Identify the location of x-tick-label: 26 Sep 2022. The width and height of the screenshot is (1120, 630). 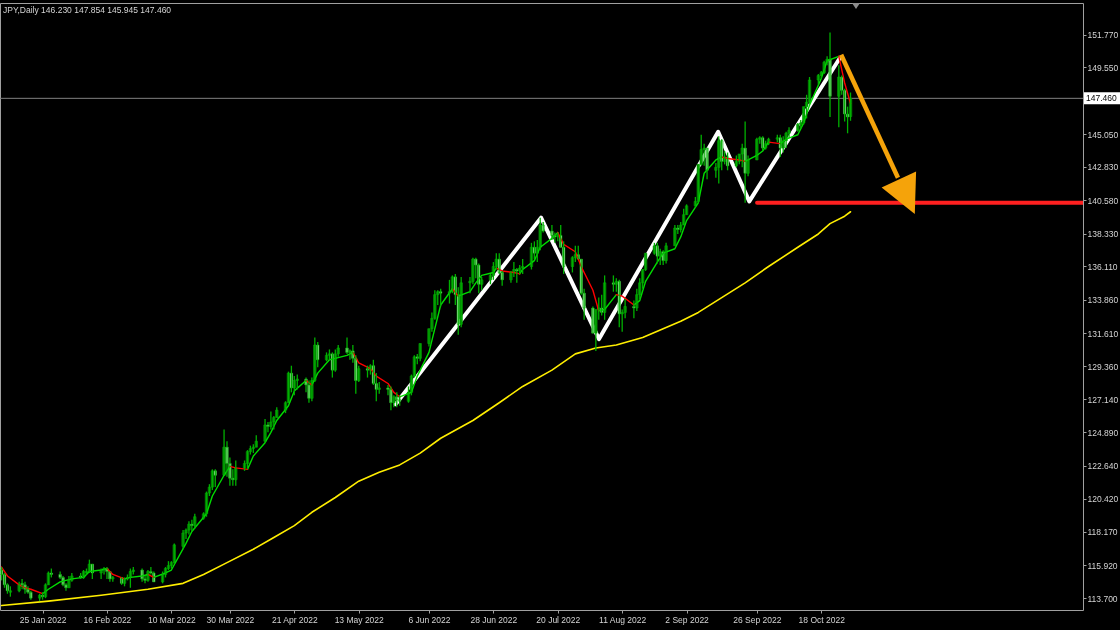
(757, 619).